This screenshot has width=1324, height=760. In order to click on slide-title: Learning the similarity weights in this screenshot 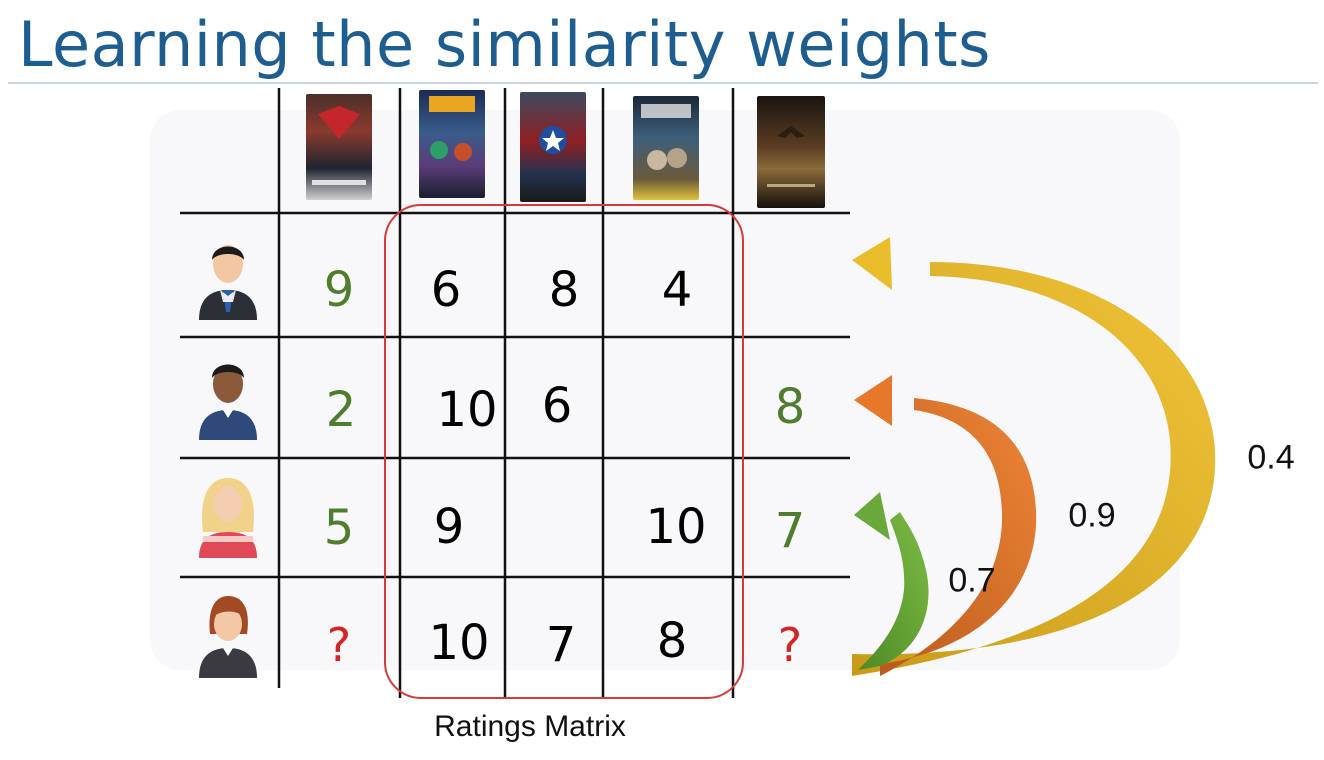, I will do `click(504, 44)`.